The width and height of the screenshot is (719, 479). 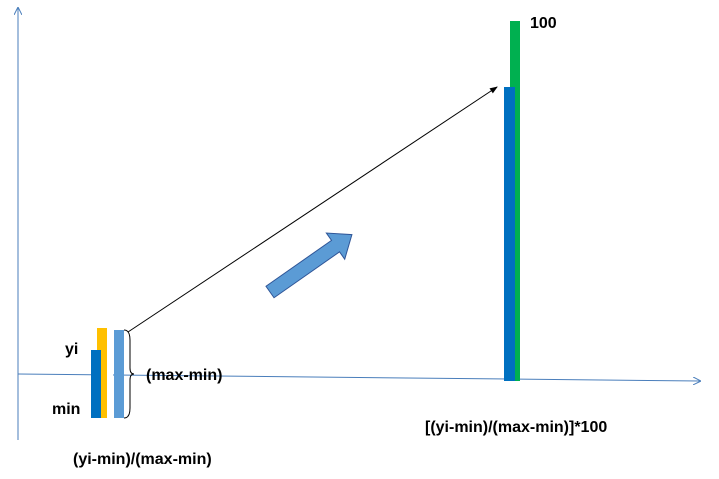 I want to click on normalized-label: (yi-min)/(max-min), so click(x=142, y=459).